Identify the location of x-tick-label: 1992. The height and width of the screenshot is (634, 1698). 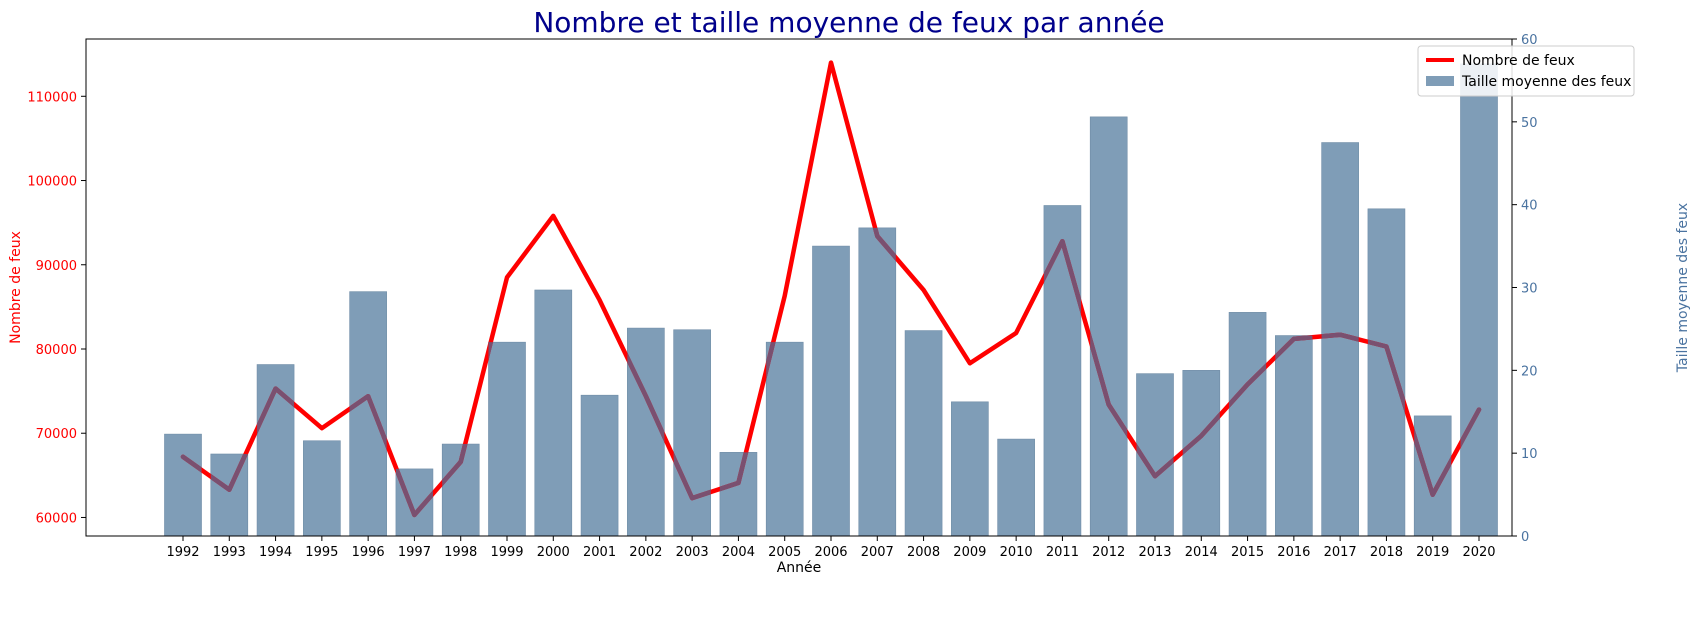
(182, 552).